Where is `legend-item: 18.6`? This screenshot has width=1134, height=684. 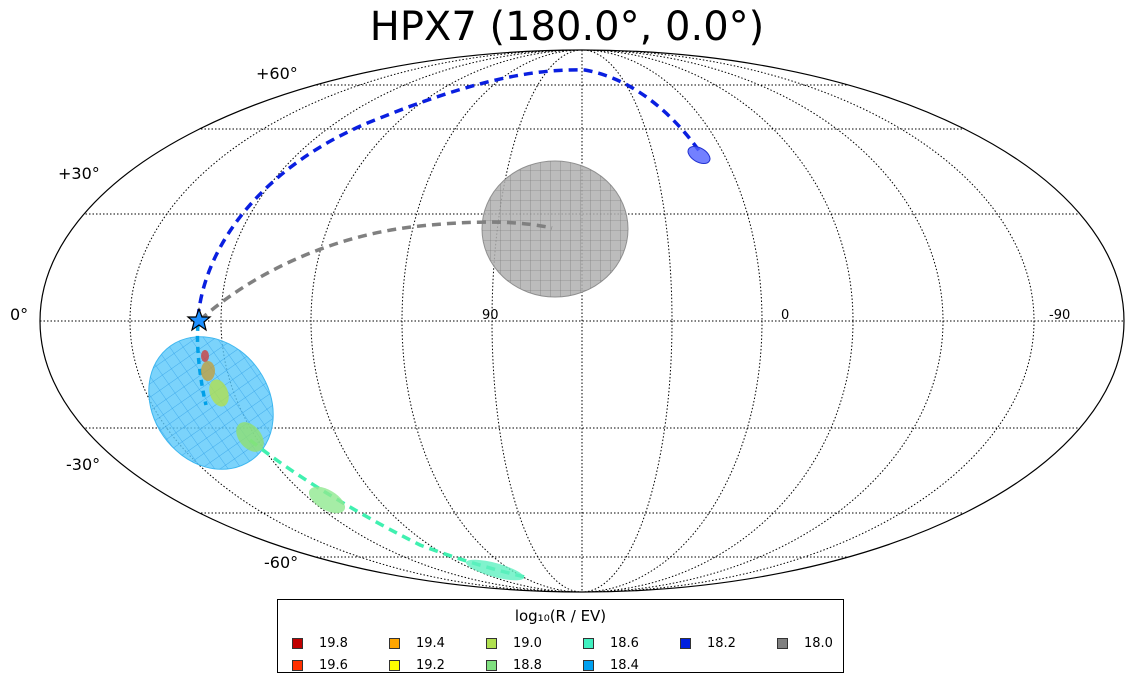
legend-item: 18.6 is located at coordinates (631, 643).